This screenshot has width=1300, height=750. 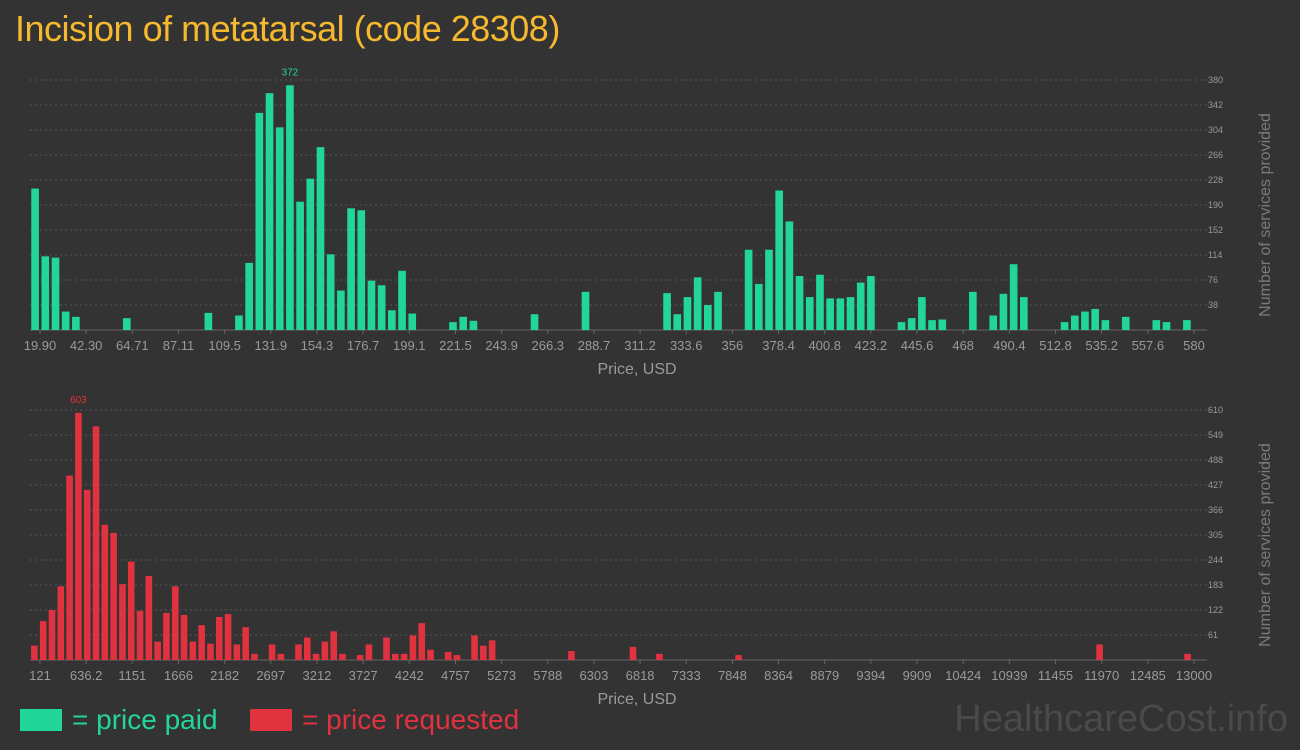 What do you see at coordinates (732, 675) in the screenshot?
I see `requested-x-tick-label: 7848` at bounding box center [732, 675].